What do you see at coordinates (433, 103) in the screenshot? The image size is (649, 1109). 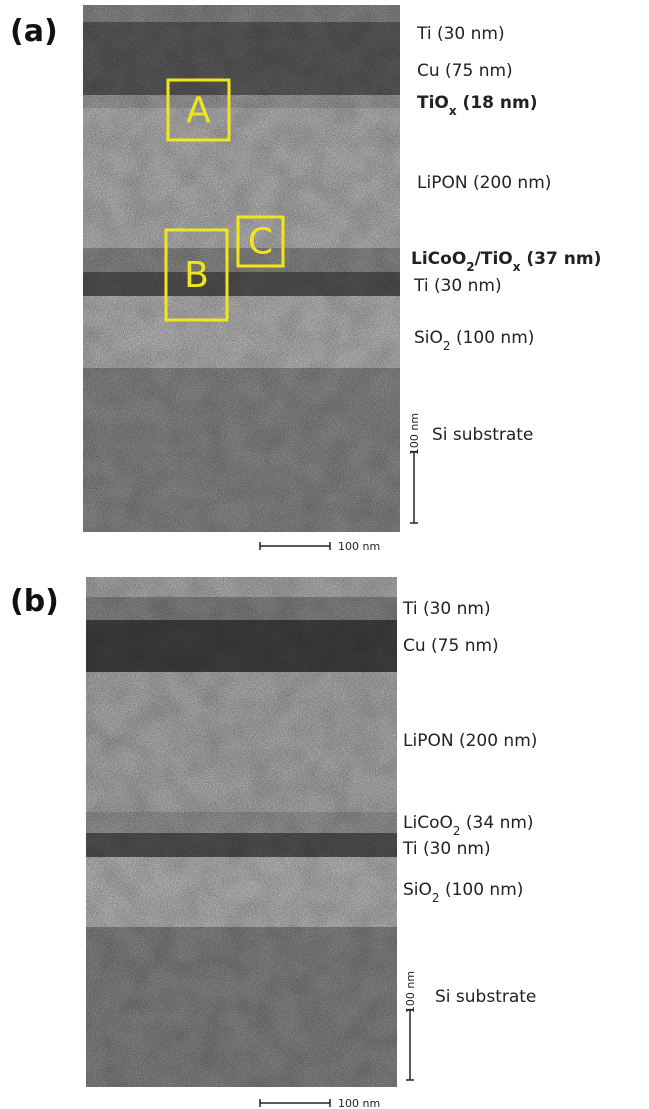 I see `label-part: TiO` at bounding box center [433, 103].